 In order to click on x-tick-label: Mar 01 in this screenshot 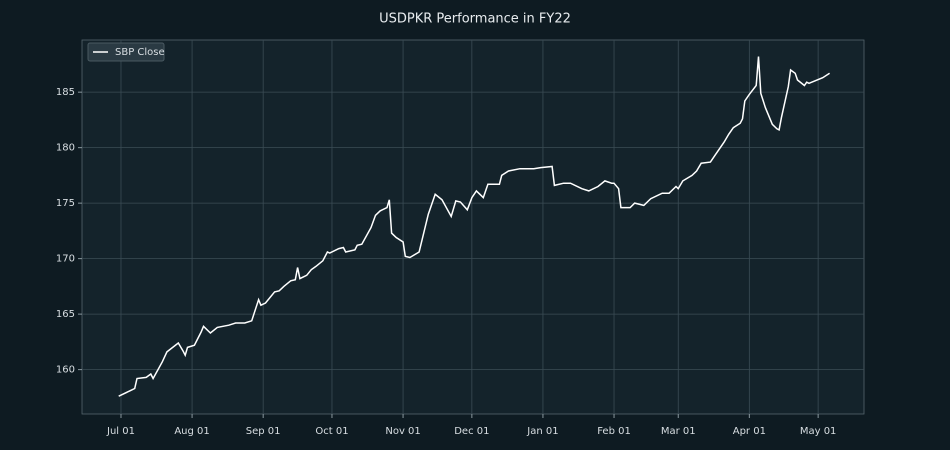, I will do `click(678, 431)`.